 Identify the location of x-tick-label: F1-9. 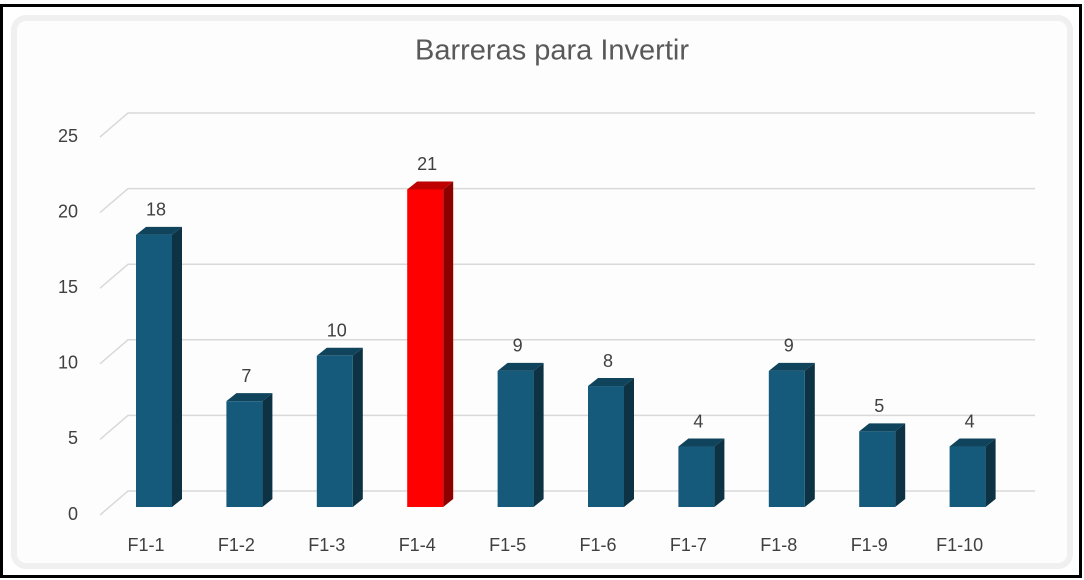
(869, 545).